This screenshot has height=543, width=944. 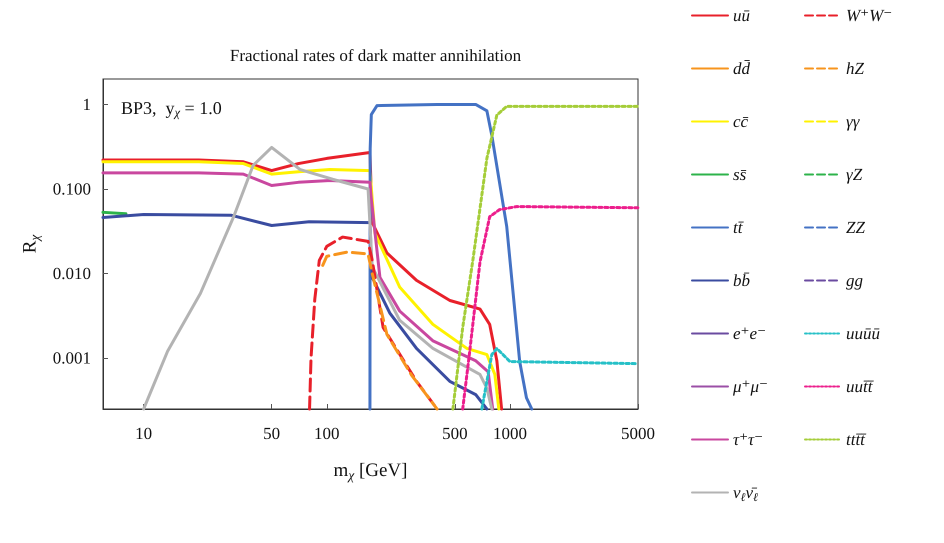 I want to click on legend-label: W⁺W⁻, so click(x=869, y=15).